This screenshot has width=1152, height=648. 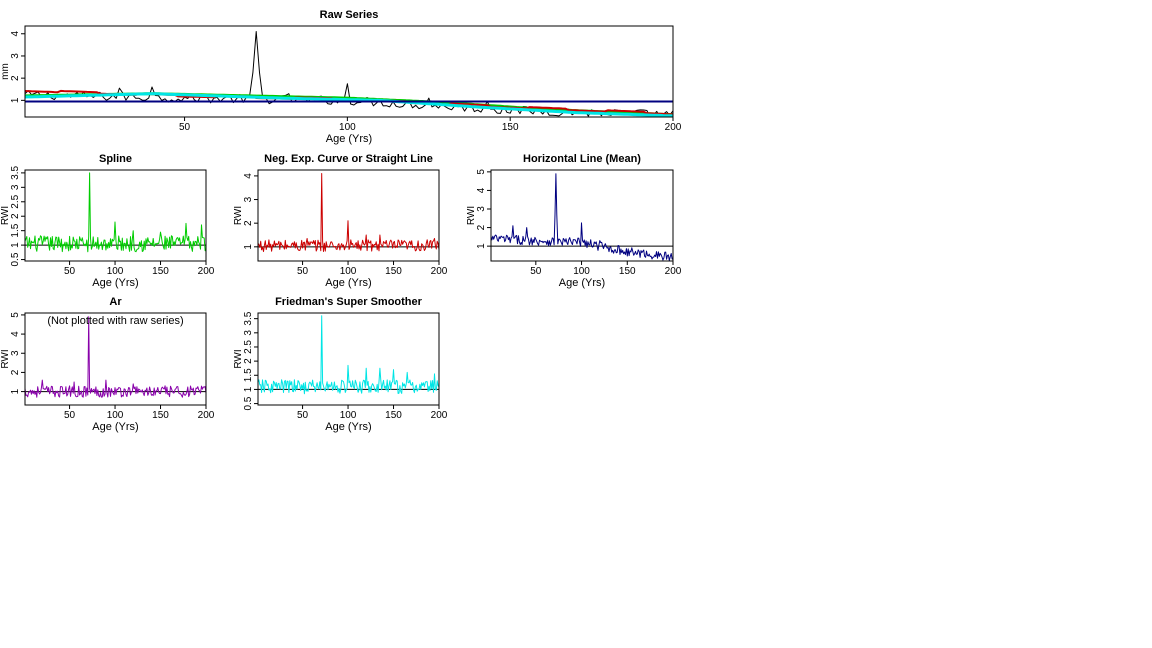 What do you see at coordinates (115, 159) in the screenshot?
I see `chart-title: Spline` at bounding box center [115, 159].